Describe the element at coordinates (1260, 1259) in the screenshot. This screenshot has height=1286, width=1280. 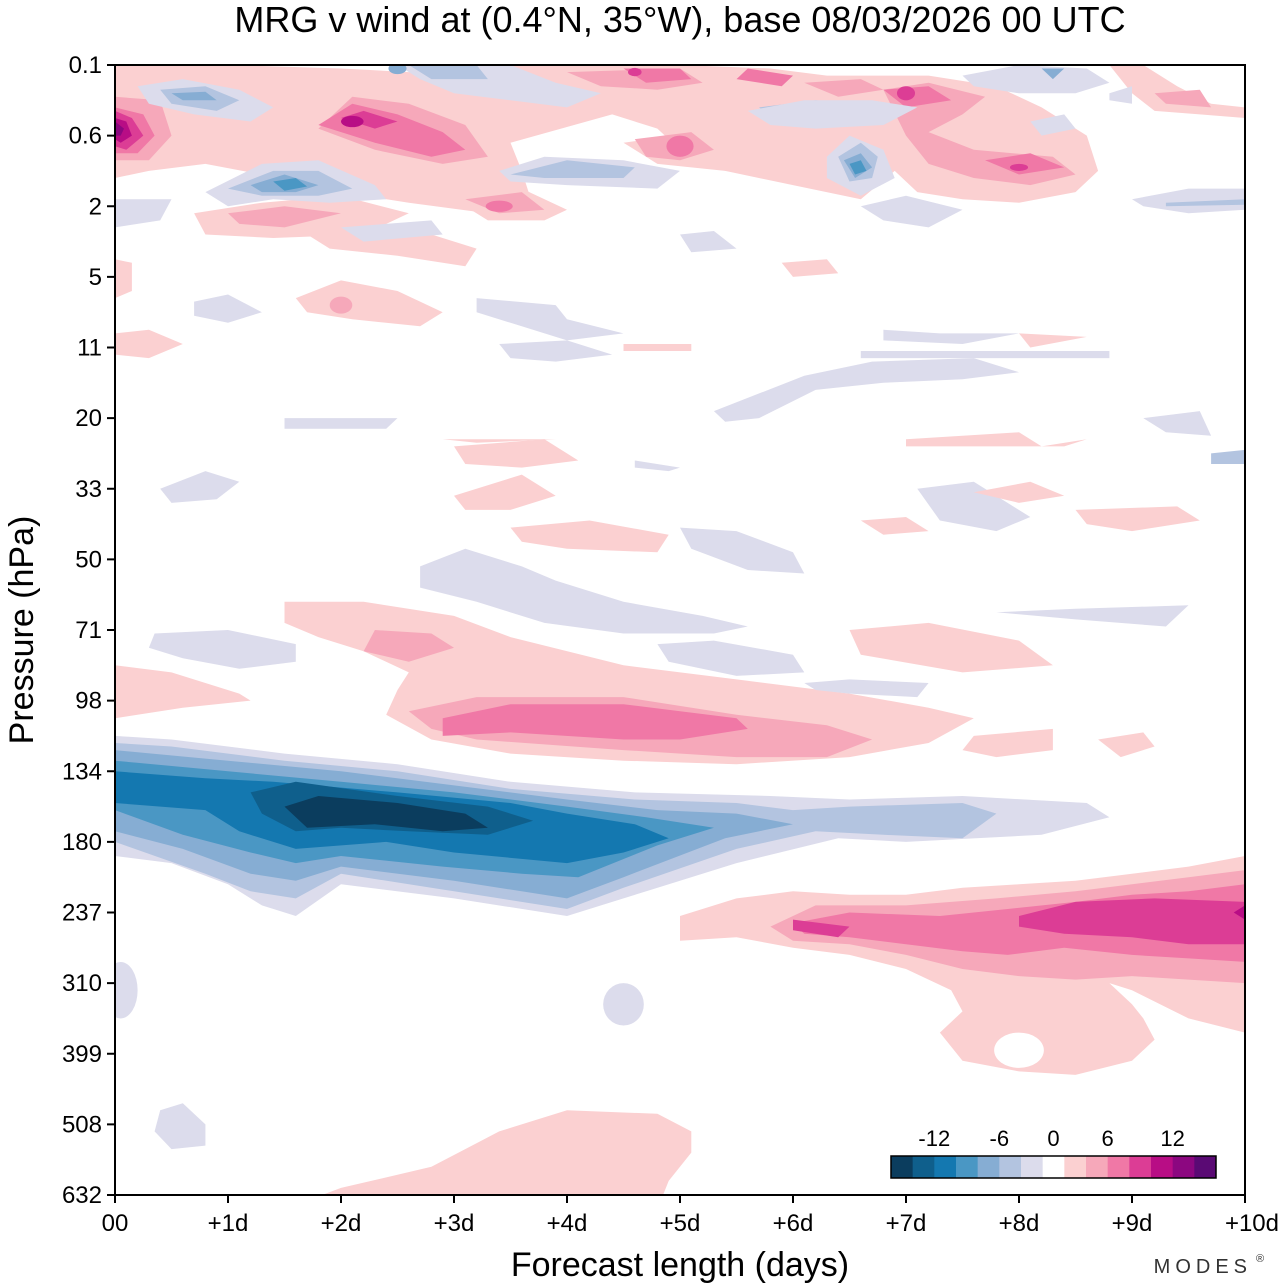
I see `registered-mark: ®` at that location.